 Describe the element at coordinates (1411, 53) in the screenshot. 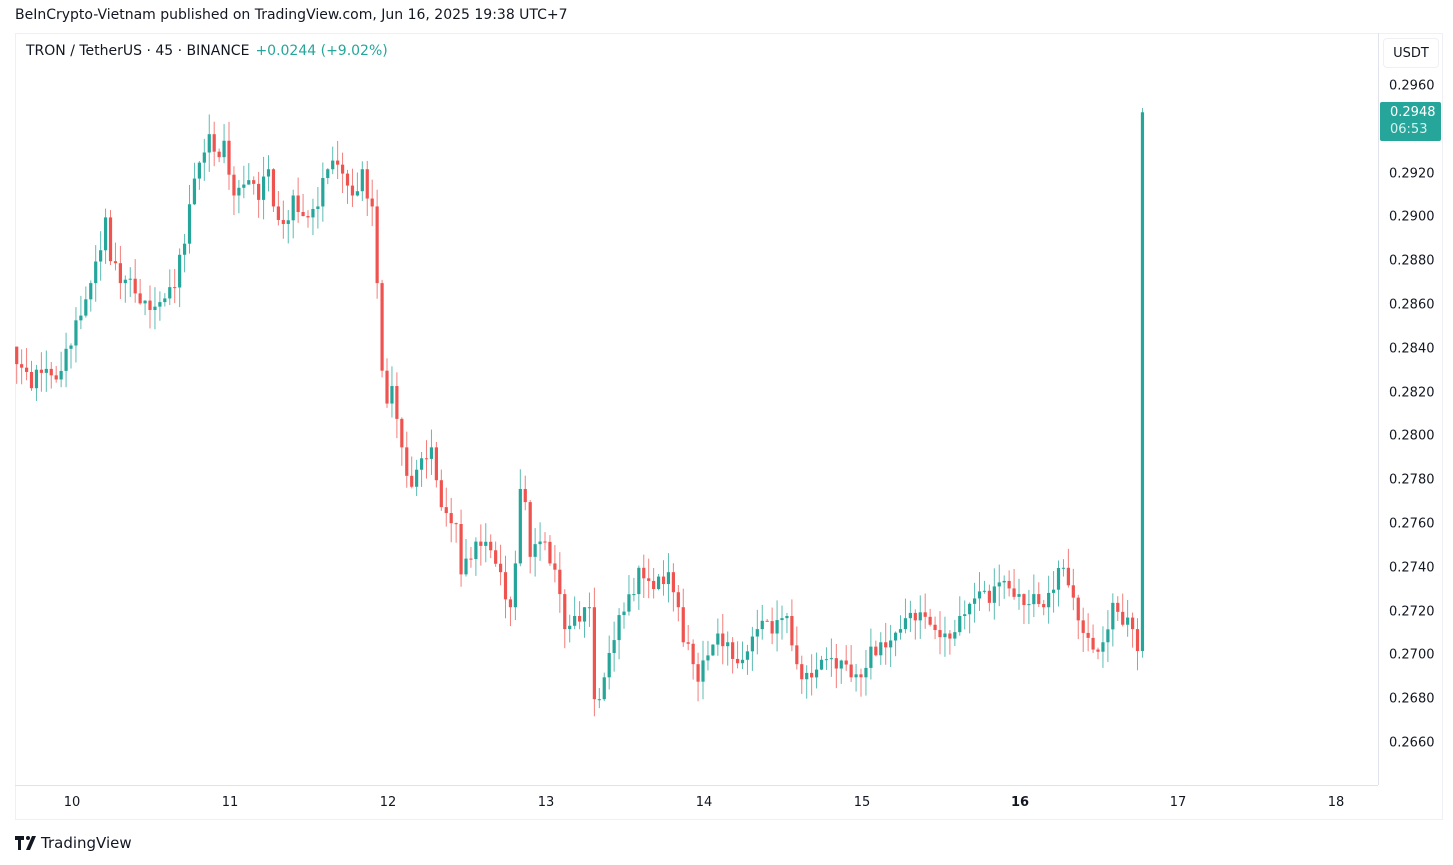

I see `currency-unit-button: USDT` at that location.